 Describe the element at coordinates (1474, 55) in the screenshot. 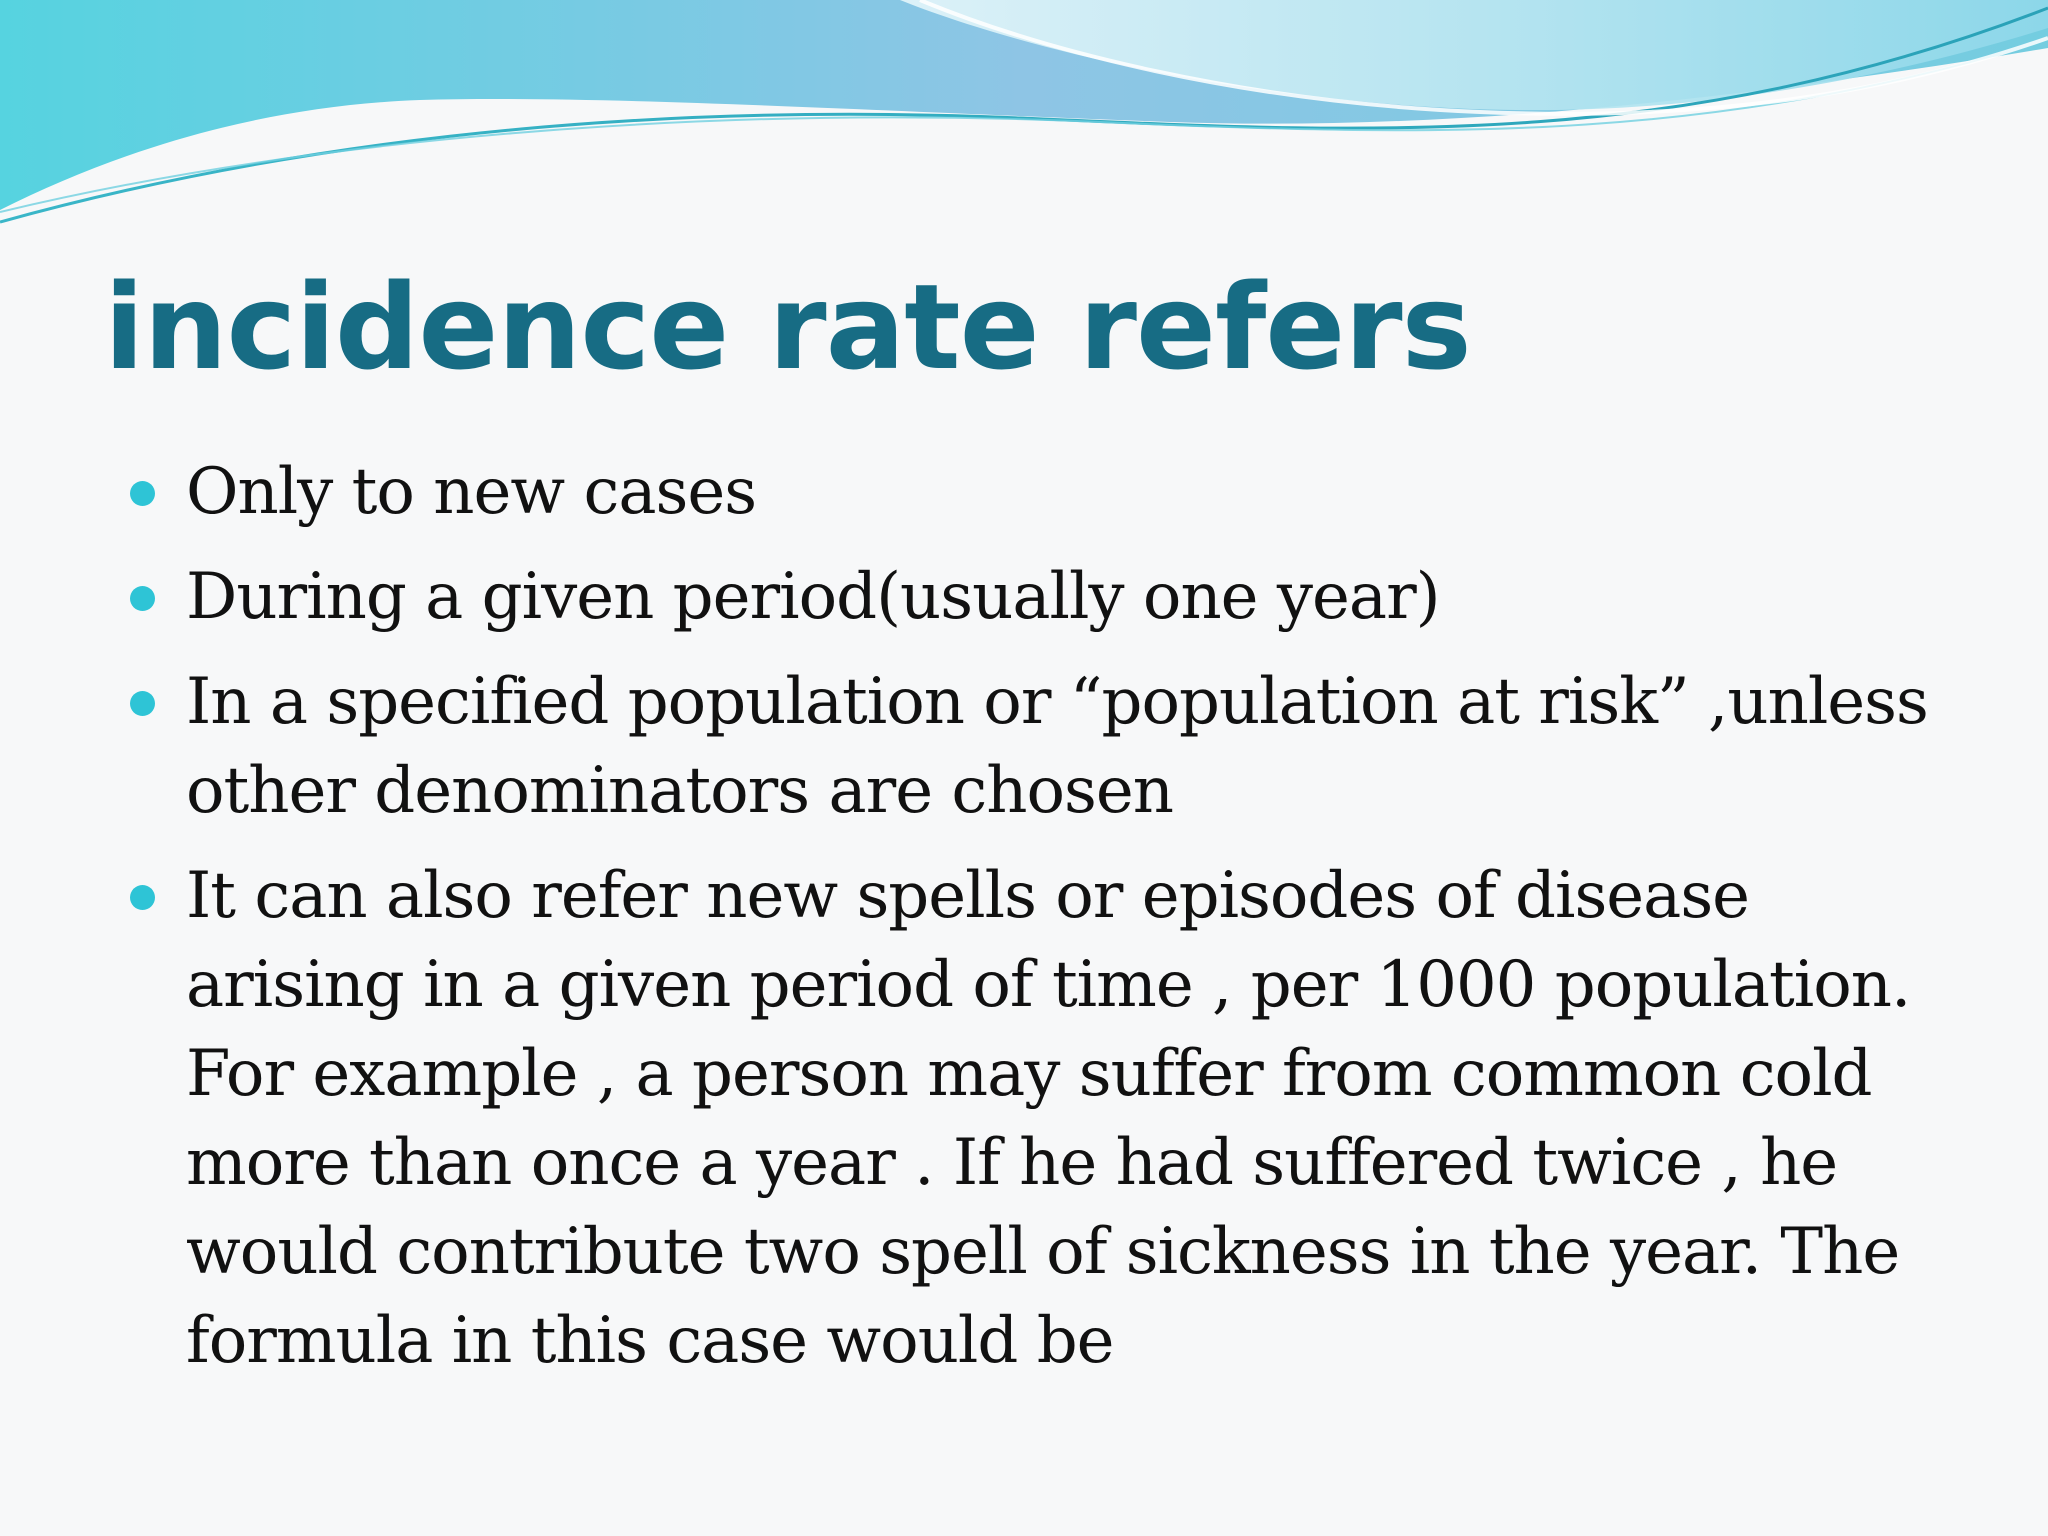

I see `wave-band-light` at that location.